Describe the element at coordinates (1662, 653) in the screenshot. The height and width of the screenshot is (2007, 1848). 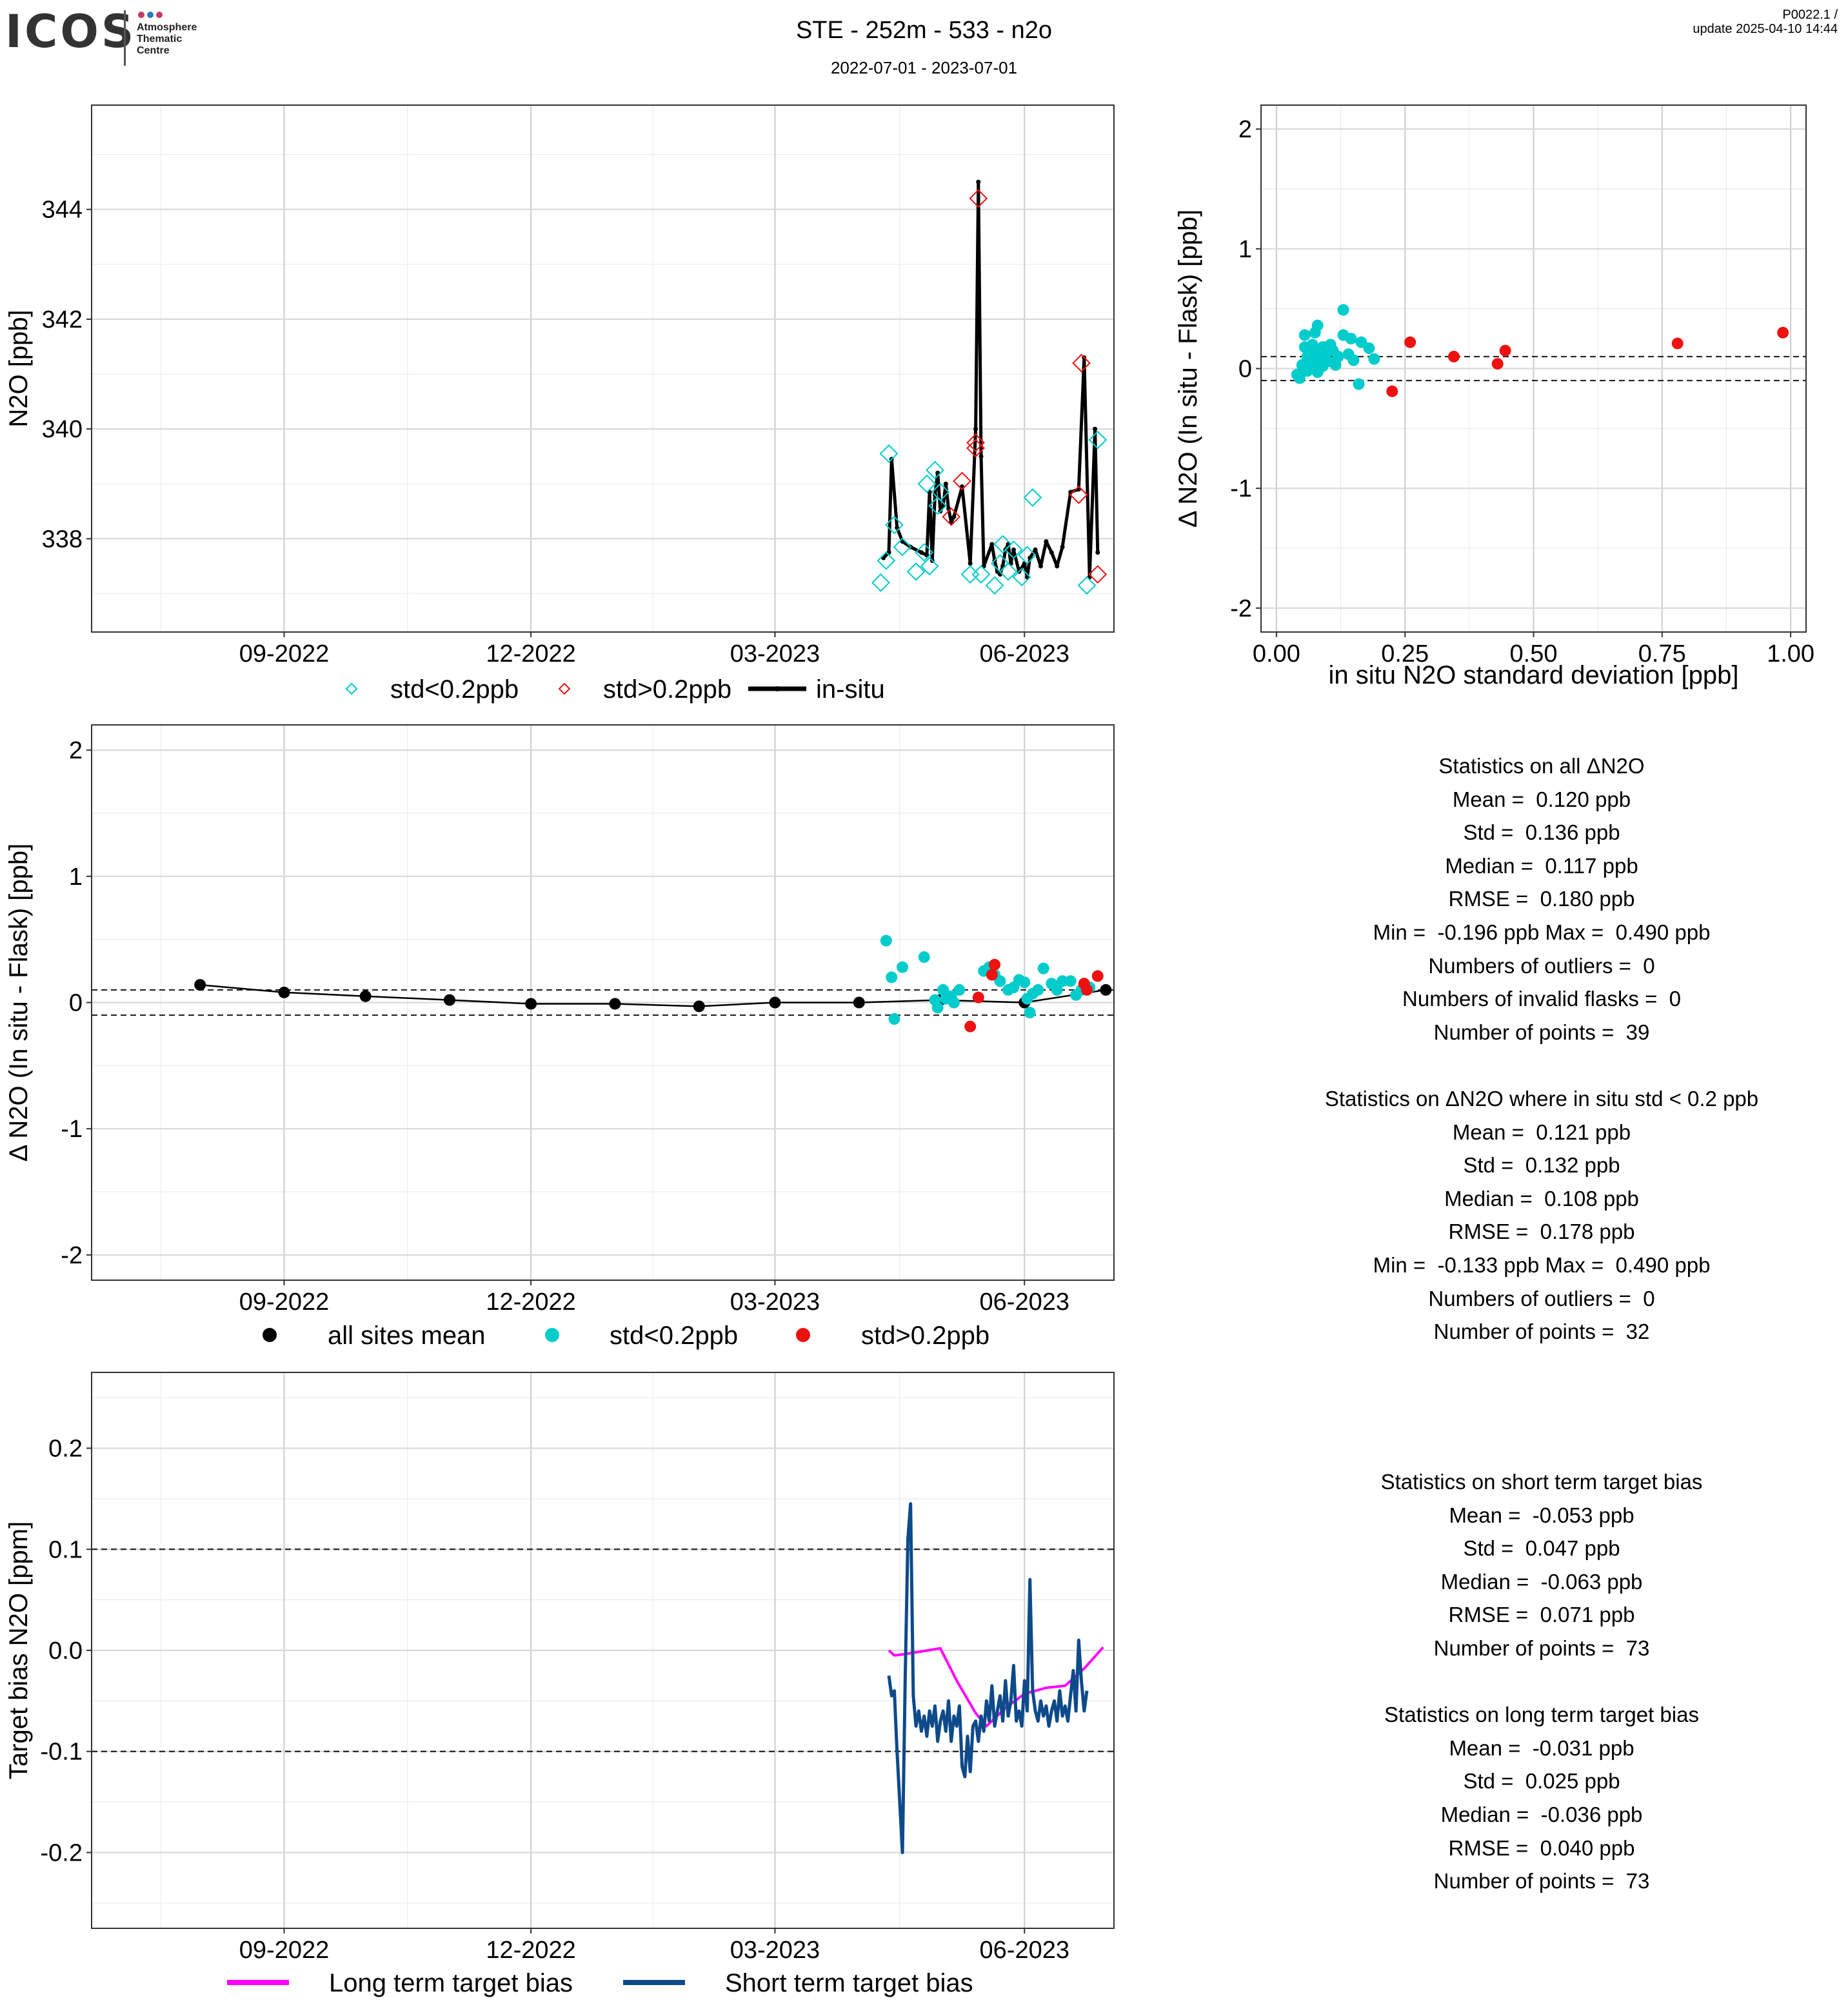
I see `x-tick-label: 0.75` at that location.